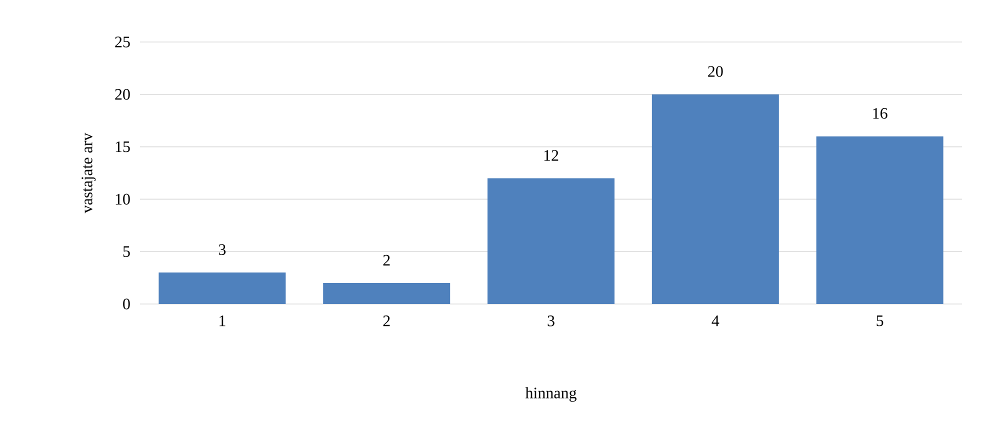 The width and height of the screenshot is (982, 421). Describe the element at coordinates (551, 321) in the screenshot. I see `x-tick-label: 3` at that location.